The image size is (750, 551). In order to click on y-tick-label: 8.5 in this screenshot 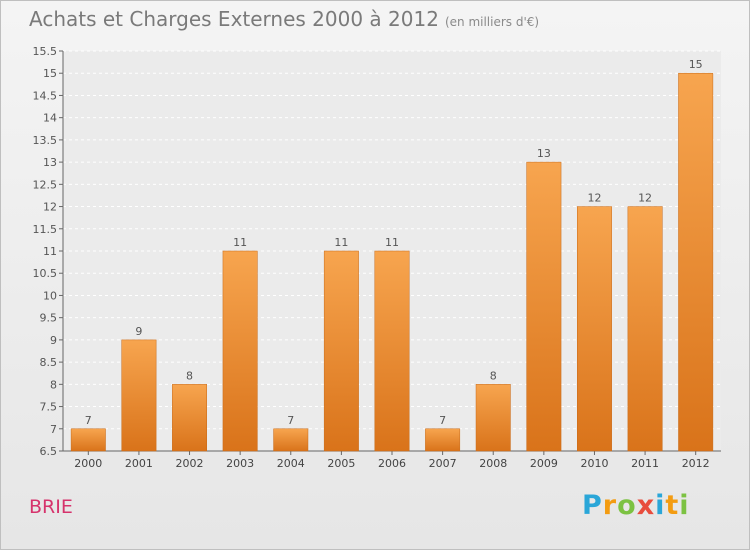, I will do `click(49, 362)`.